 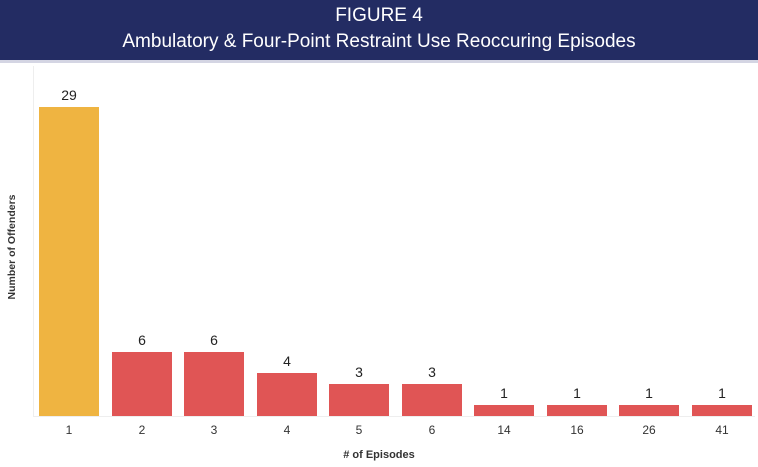 What do you see at coordinates (379, 15) in the screenshot?
I see `figure-label: FIGURE 4` at bounding box center [379, 15].